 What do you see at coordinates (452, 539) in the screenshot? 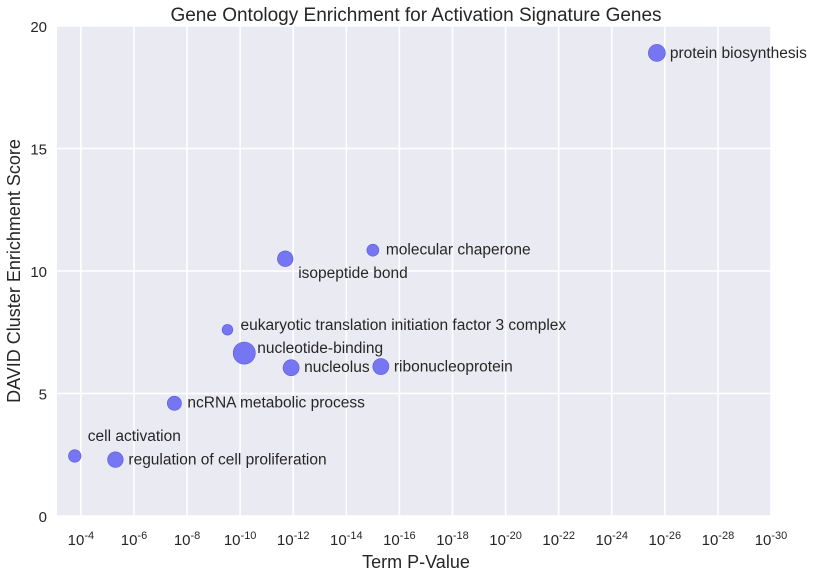
I see `x-tick-label: 10⁻¹⁸` at bounding box center [452, 539].